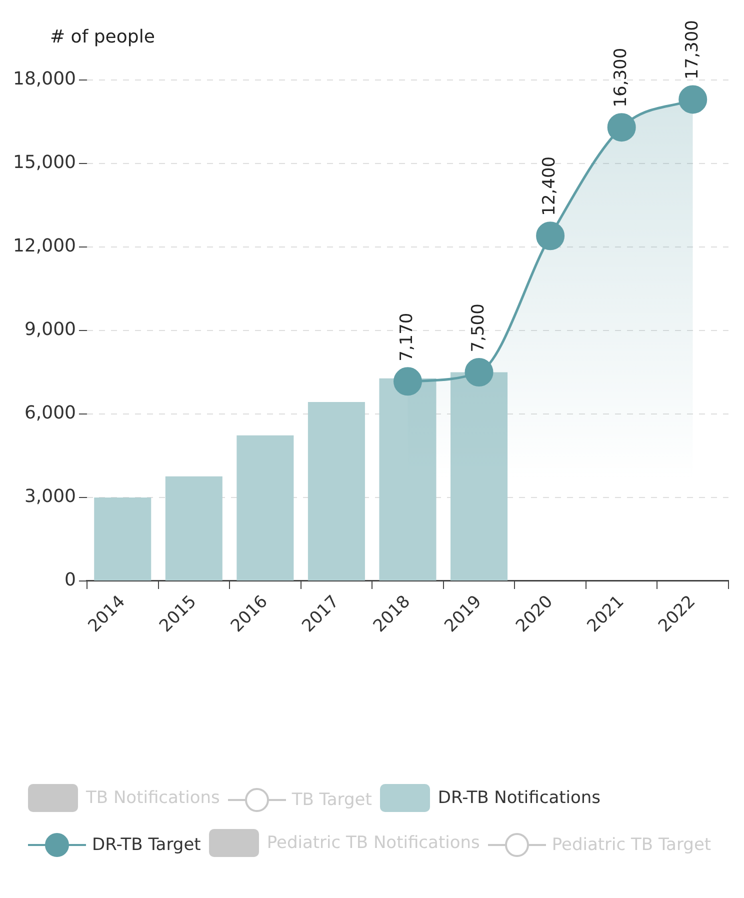 The height and width of the screenshot is (898, 744). I want to click on legend-label: DR-TB Target, so click(146, 845).